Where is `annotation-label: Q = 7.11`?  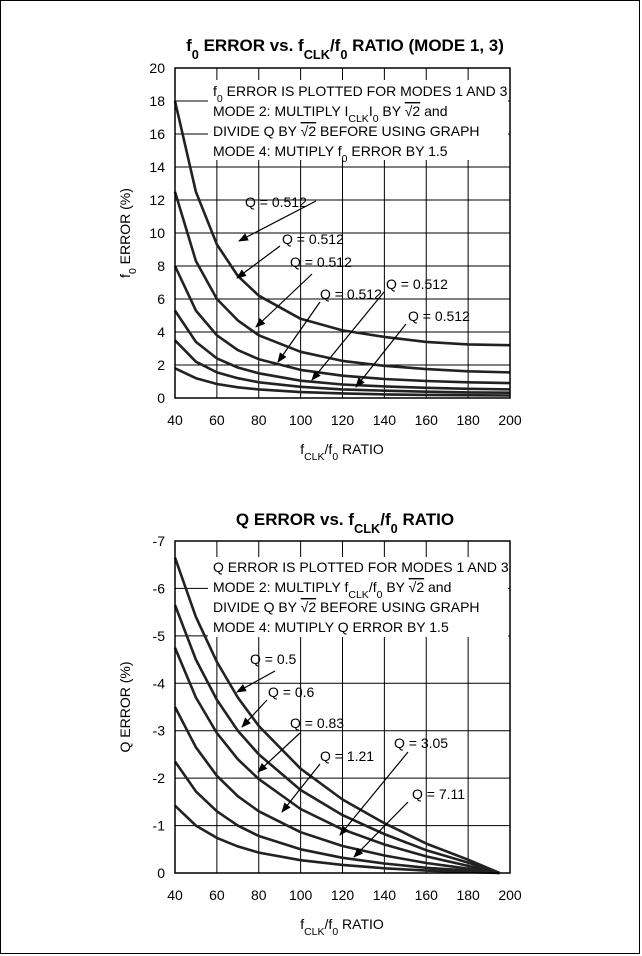 annotation-label: Q = 7.11 is located at coordinates (438, 794).